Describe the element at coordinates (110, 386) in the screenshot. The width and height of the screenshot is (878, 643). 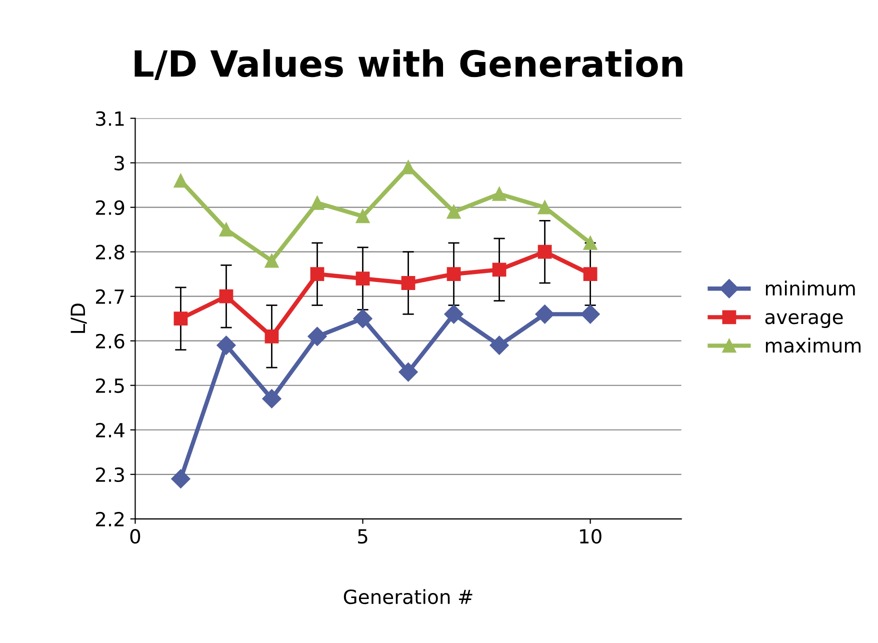
I see `y-tick-label: 2.5` at that location.